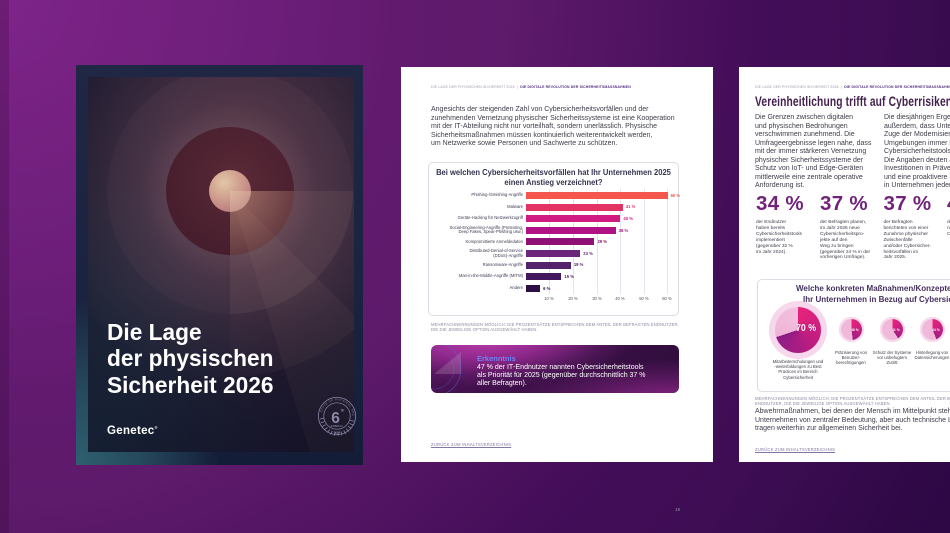  What do you see at coordinates (336, 432) in the screenshot?
I see `svg-text: 2026` at bounding box center [336, 432].